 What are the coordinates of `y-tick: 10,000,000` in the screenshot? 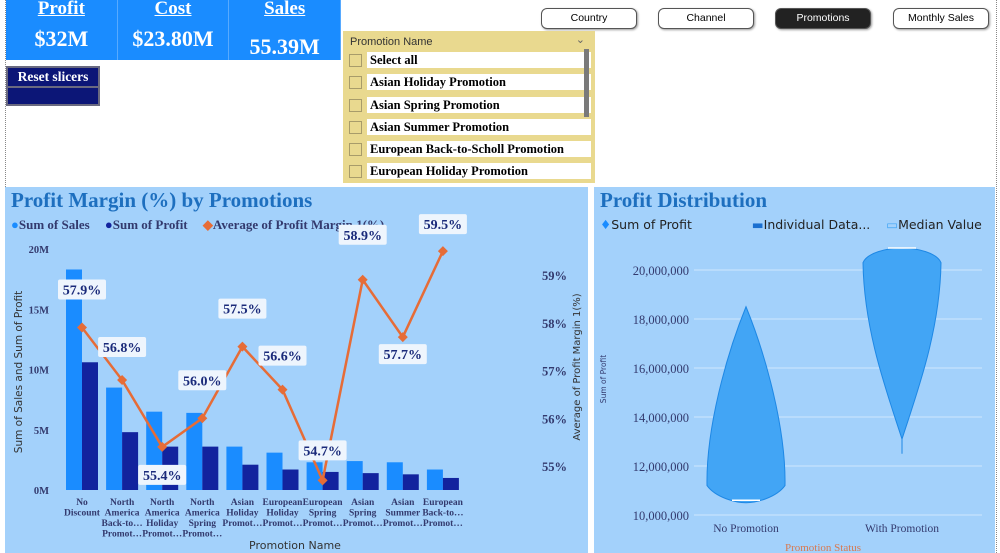 It's located at (661, 516).